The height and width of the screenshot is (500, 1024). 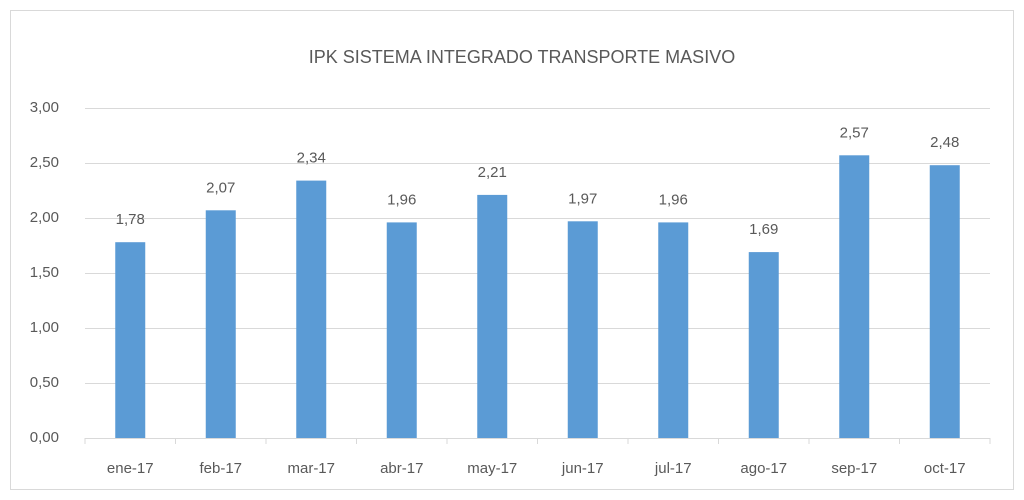 What do you see at coordinates (944, 142) in the screenshot?
I see `data-label: 2,48` at bounding box center [944, 142].